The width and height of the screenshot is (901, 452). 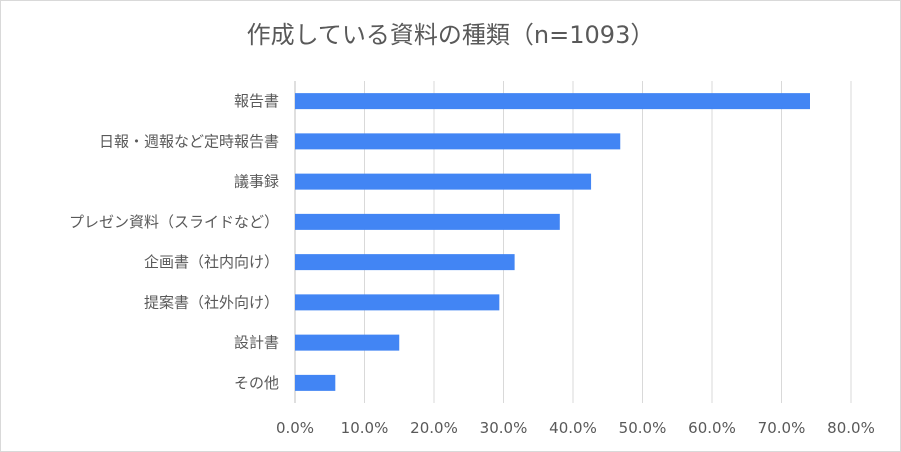 I want to click on x-tick-label: 20.0%, so click(x=434, y=428).